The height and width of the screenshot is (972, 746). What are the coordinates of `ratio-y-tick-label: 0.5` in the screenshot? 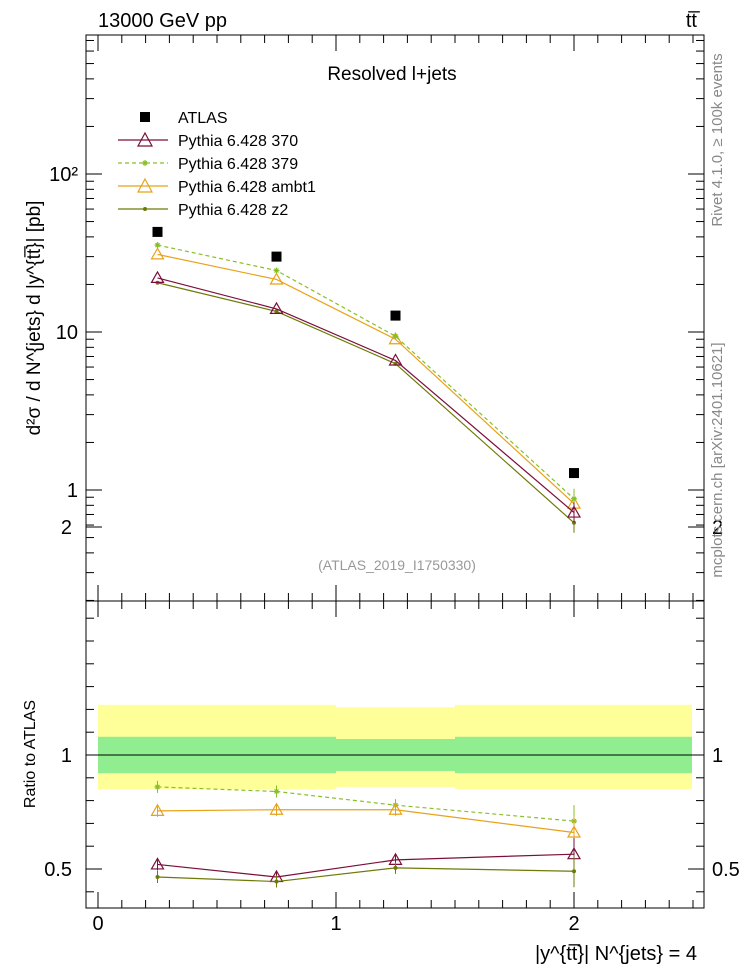 It's located at (58, 870).